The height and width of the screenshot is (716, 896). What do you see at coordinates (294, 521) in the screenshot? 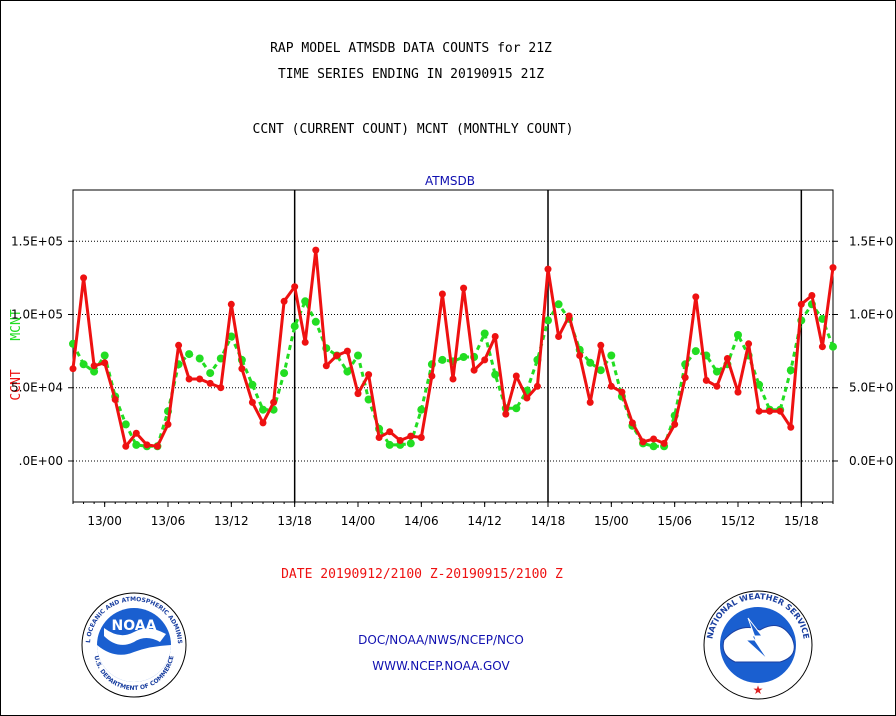
I see `x-tick-label: 13/18` at bounding box center [294, 521].